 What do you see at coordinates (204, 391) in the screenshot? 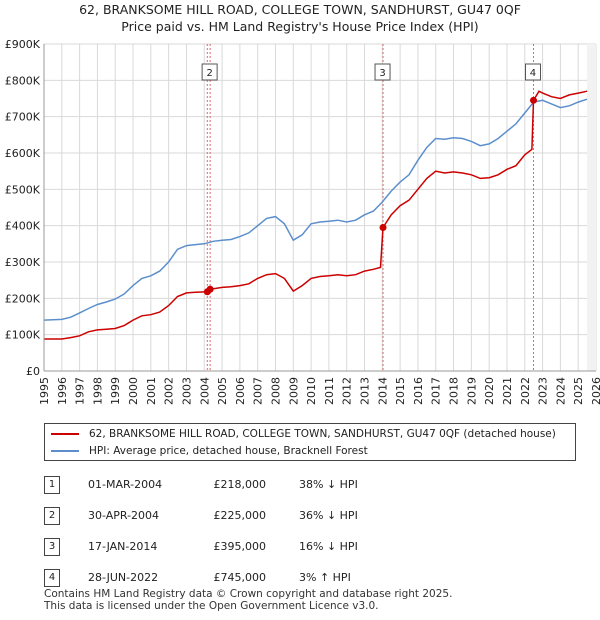
I see `x-tick-label: 2004` at bounding box center [204, 391].